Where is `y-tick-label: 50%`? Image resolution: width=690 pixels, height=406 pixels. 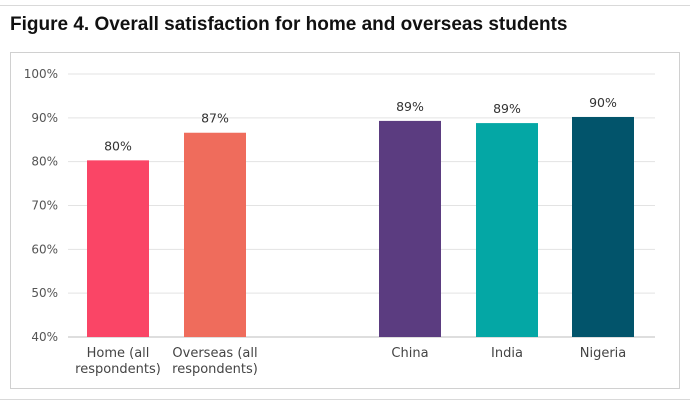 y-tick-label: 50% is located at coordinates (44, 293).